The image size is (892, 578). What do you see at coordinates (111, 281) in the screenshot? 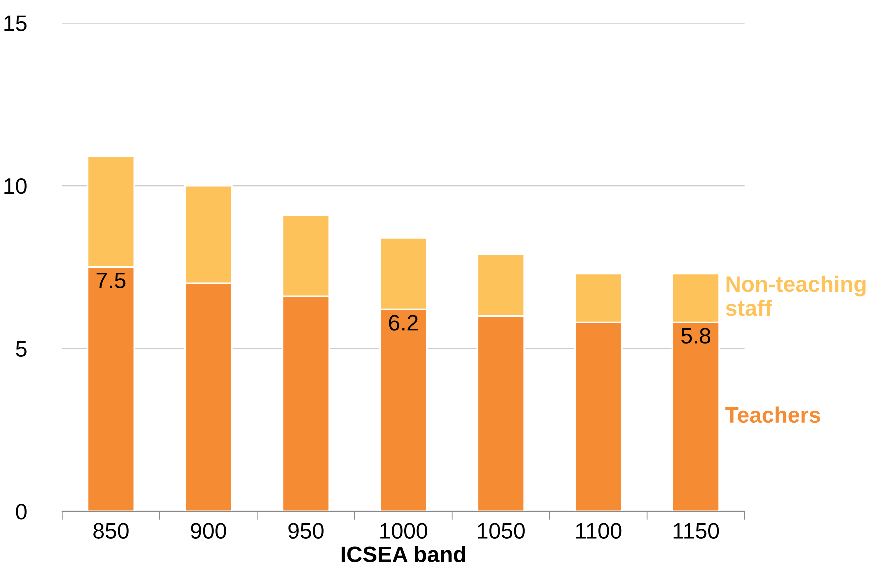
I see `data-label: 7.5` at bounding box center [111, 281].